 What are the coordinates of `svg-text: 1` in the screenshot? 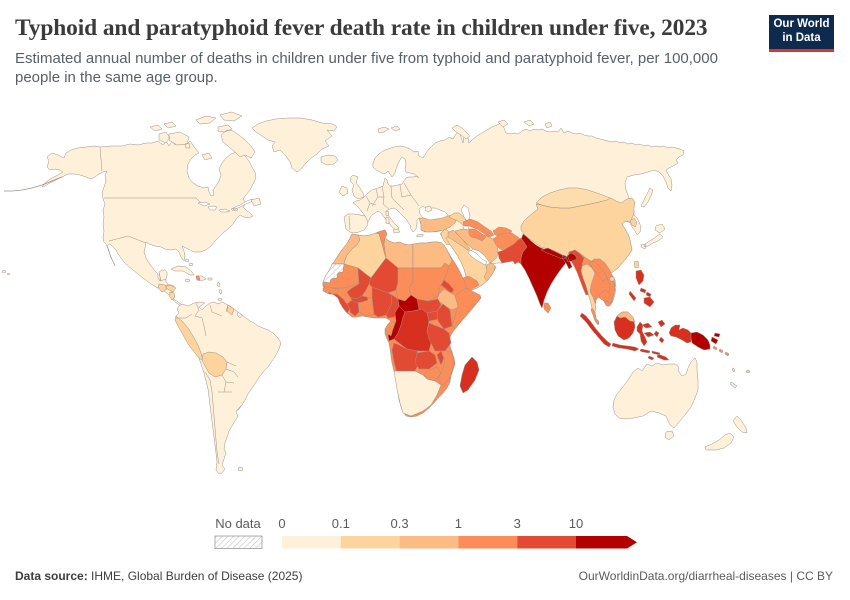 It's located at (458, 523).